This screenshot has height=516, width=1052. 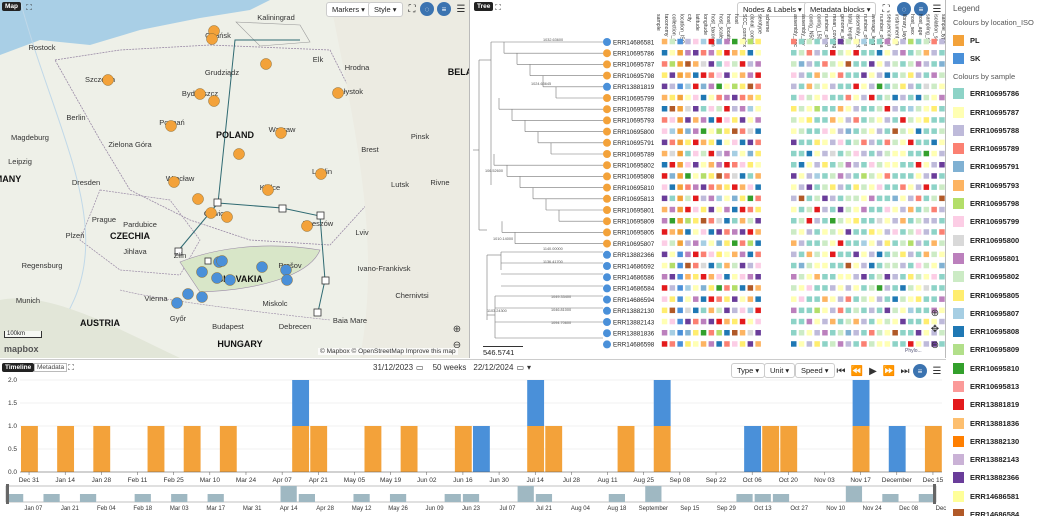 What do you see at coordinates (634, 87) in the screenshot?
I see `tree-leaf-label: ERR13881819` at bounding box center [634, 87].